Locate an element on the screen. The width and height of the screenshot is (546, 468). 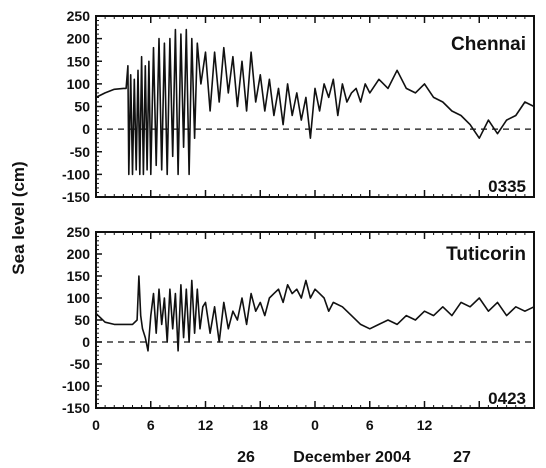
chennai-code: 0335 is located at coordinates (507, 186).